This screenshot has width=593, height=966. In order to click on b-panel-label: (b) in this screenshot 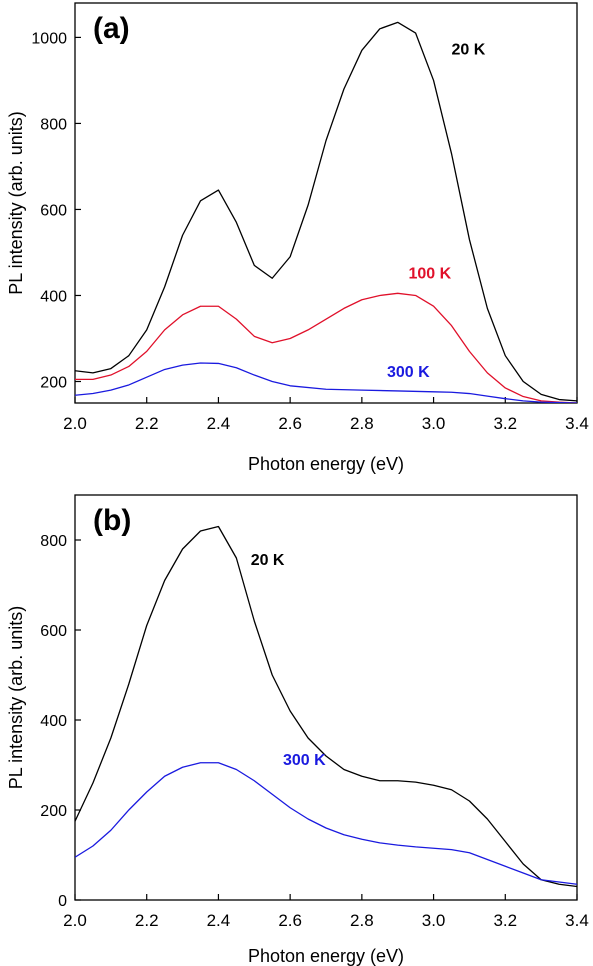, I will do `click(112, 520)`.